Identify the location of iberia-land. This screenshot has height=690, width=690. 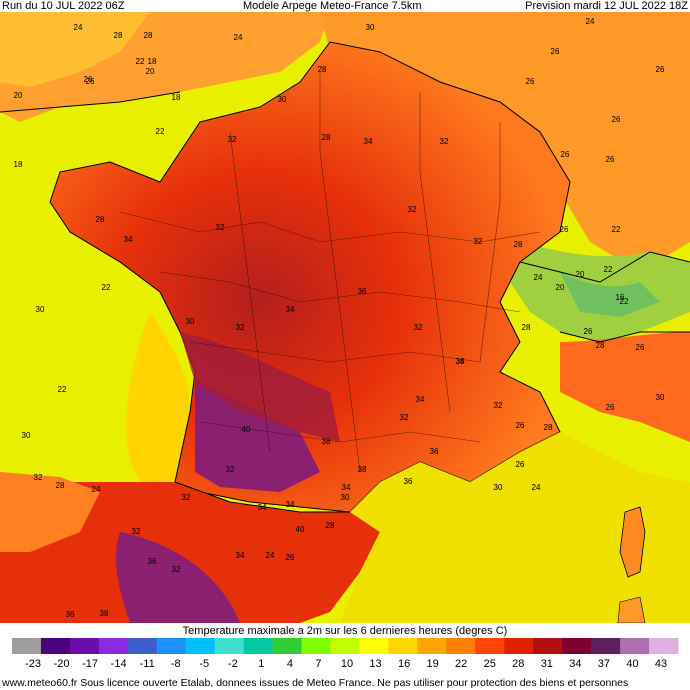
(190, 552).